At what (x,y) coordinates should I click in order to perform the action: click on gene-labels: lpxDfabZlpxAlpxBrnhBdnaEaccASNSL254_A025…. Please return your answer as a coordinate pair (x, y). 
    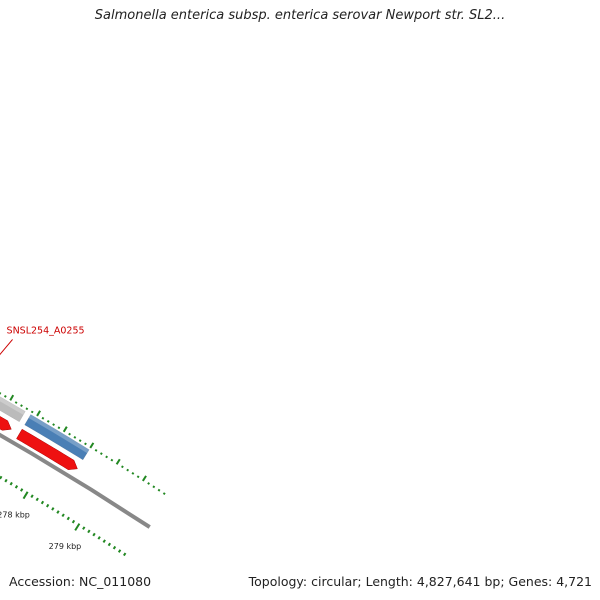
    Looking at the image, I should click on (42, 340).